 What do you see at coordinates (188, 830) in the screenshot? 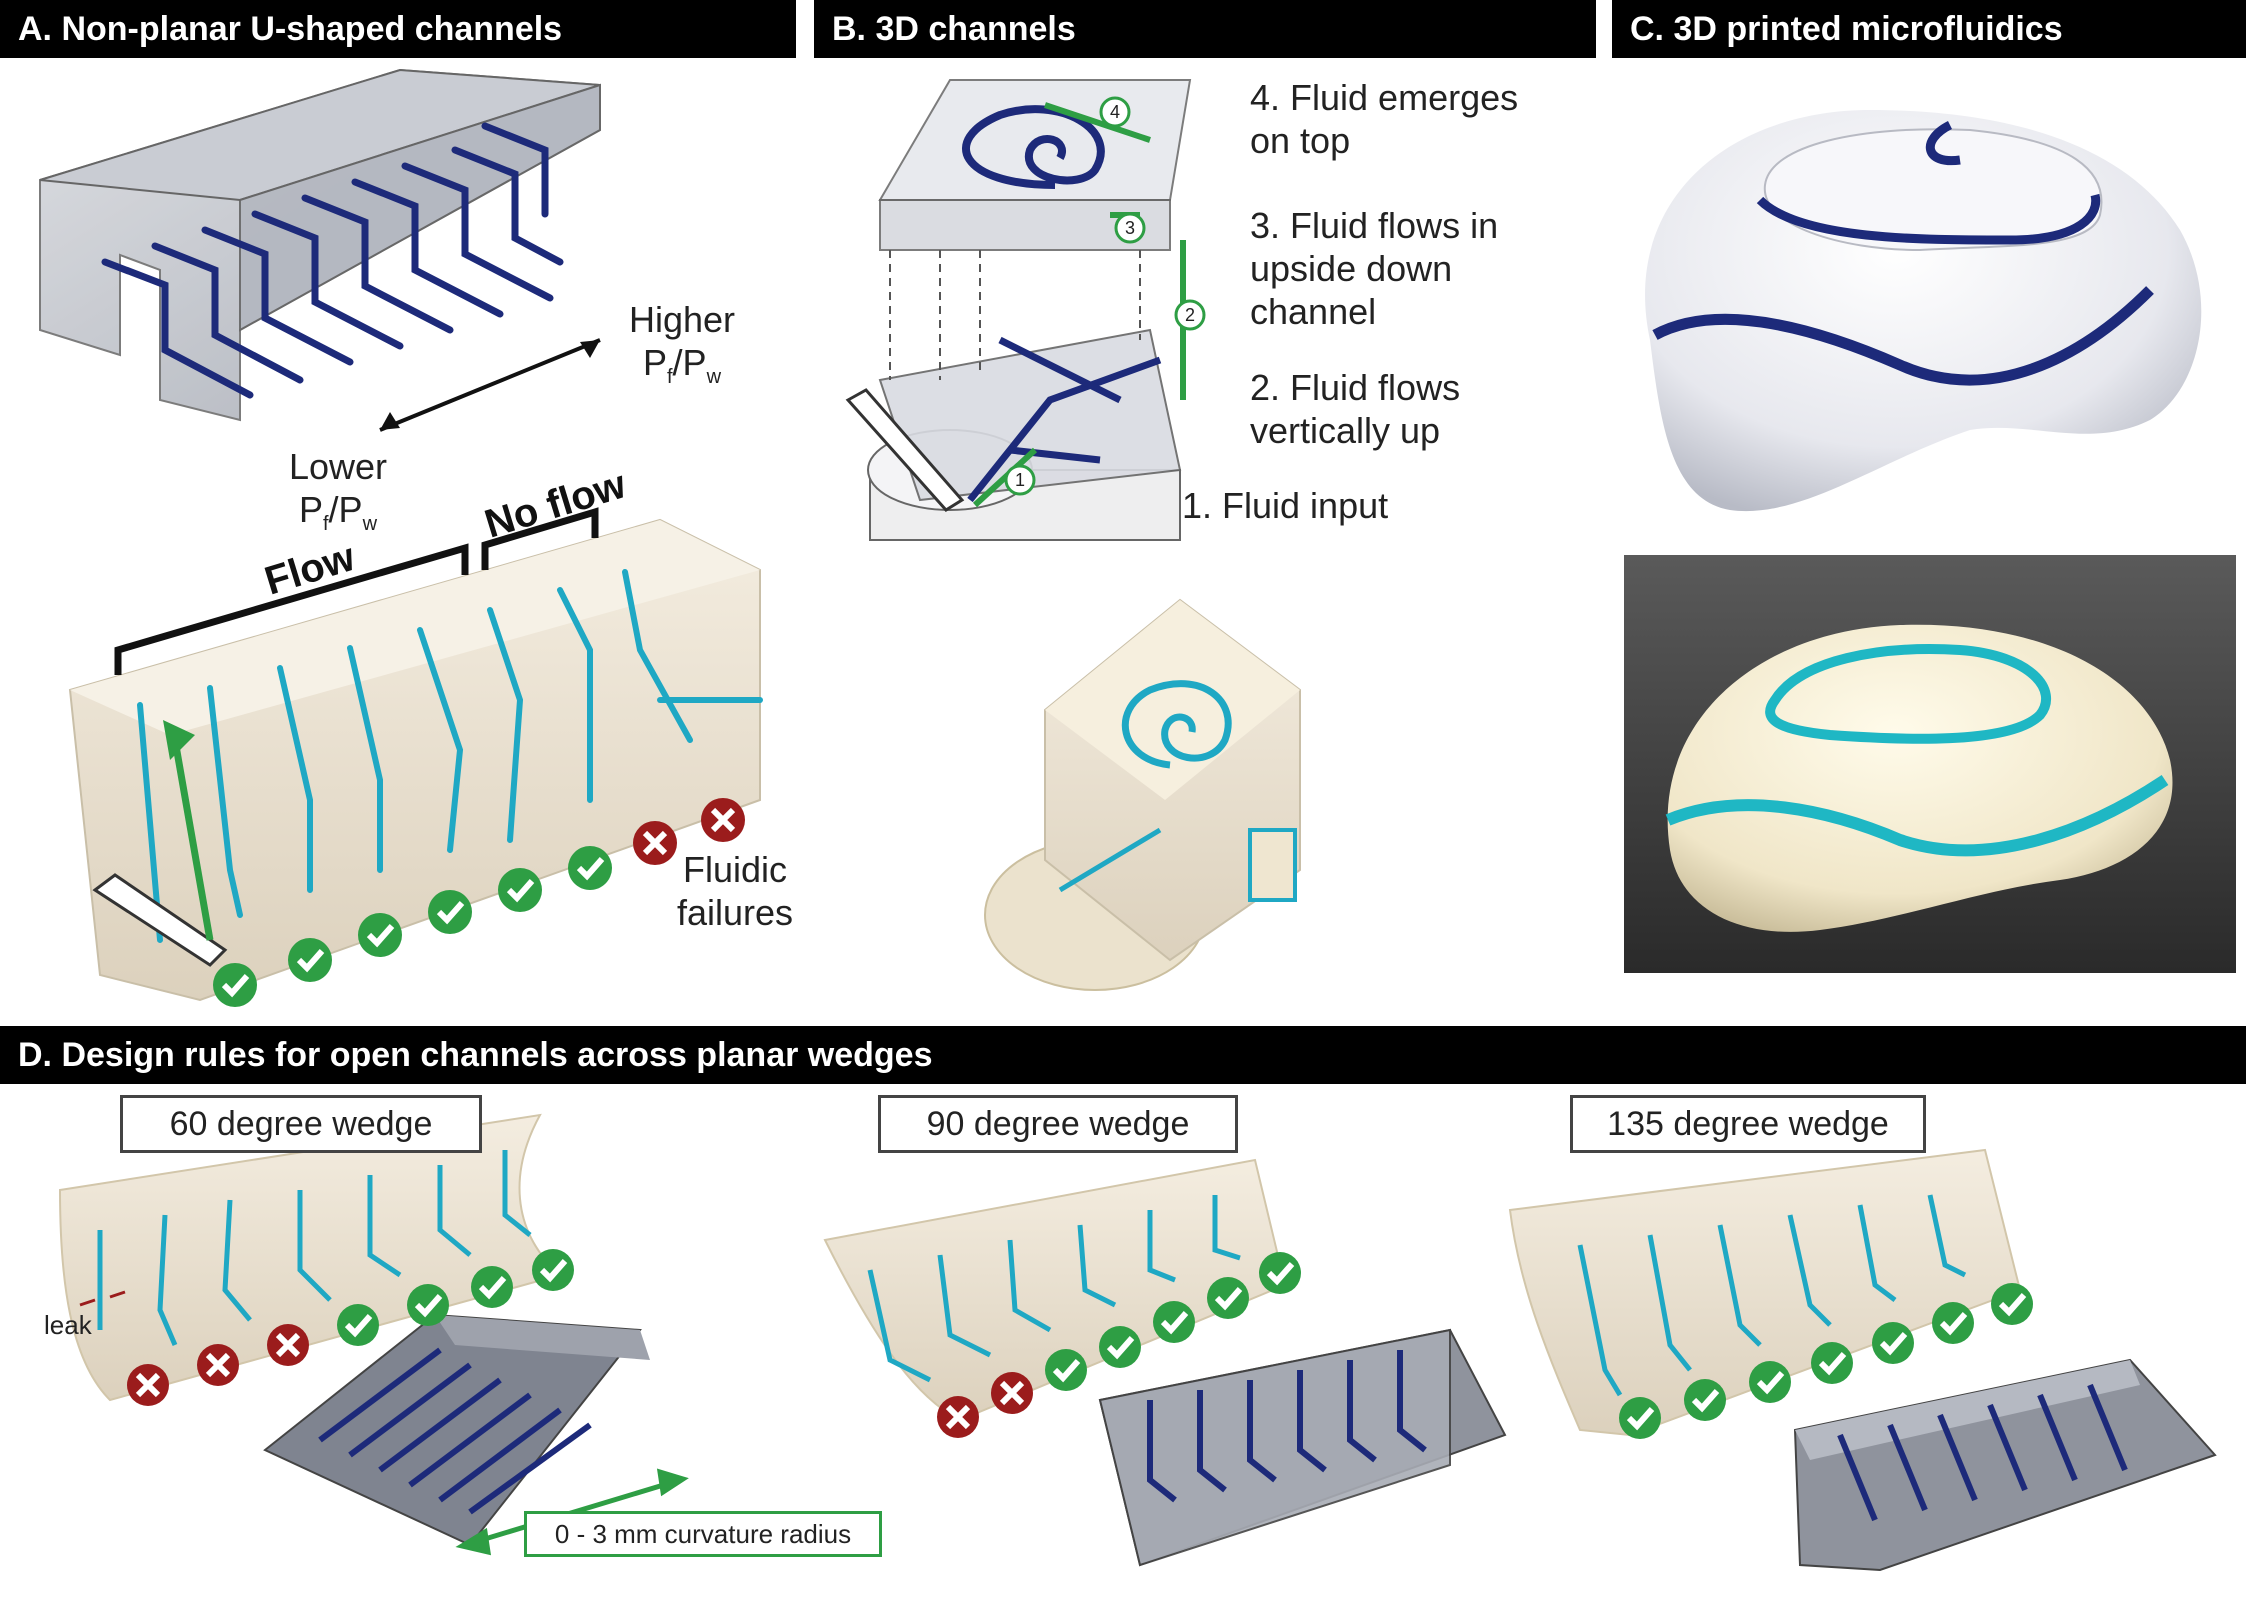
I see `green-arrow-icon` at bounding box center [188, 830].